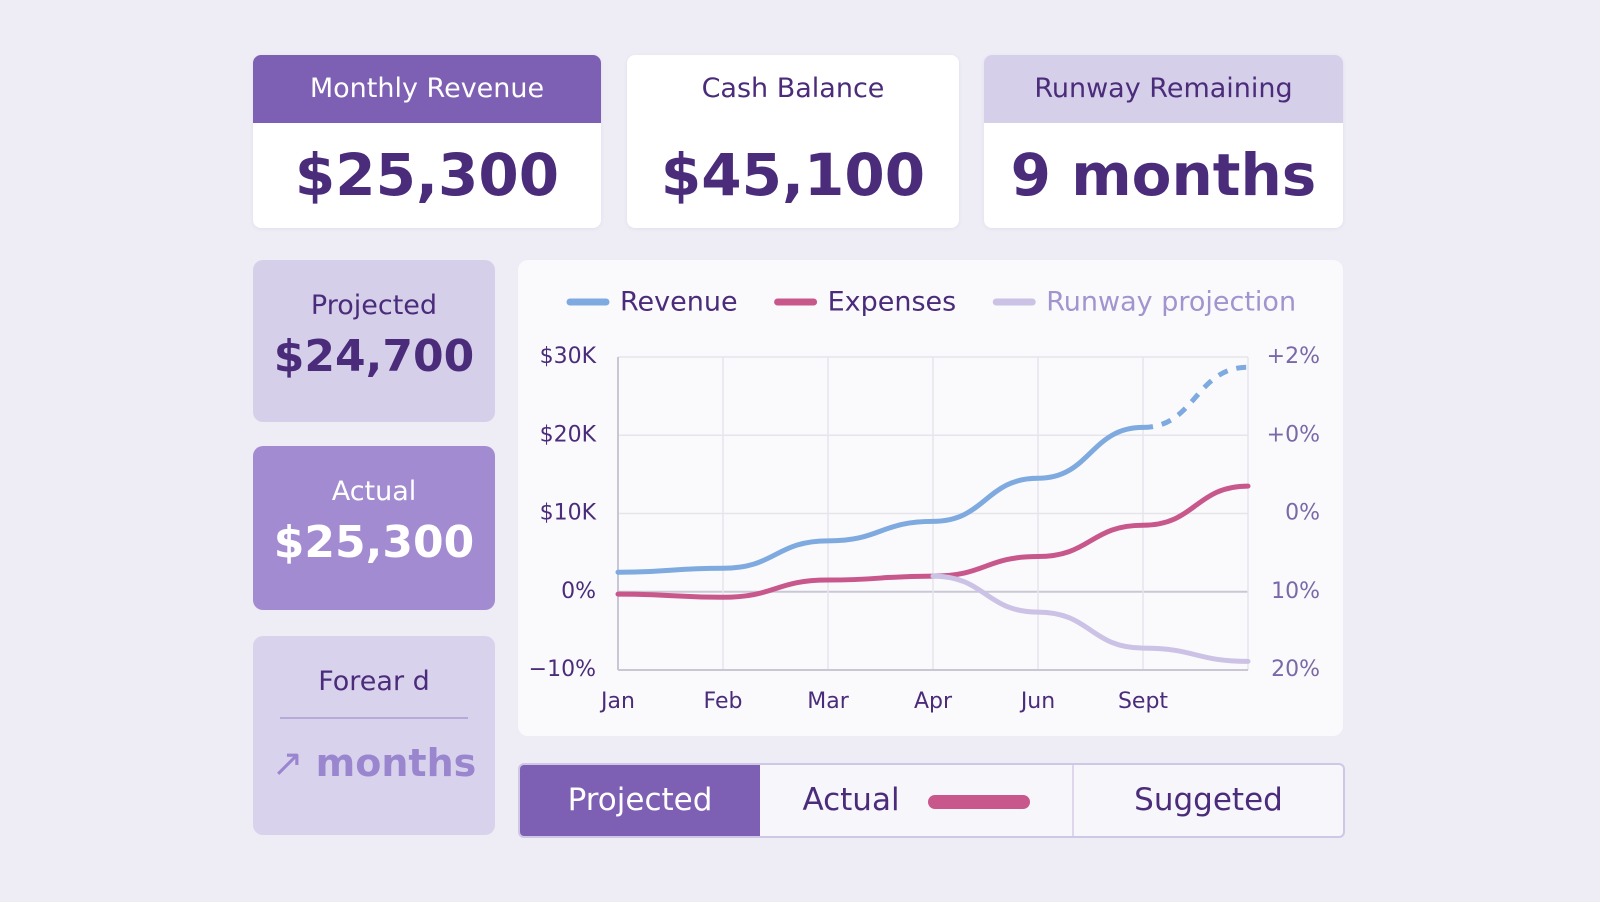 The width and height of the screenshot is (1600, 902). What do you see at coordinates (568, 356) in the screenshot?
I see `y-tick-label: $30K` at bounding box center [568, 356].